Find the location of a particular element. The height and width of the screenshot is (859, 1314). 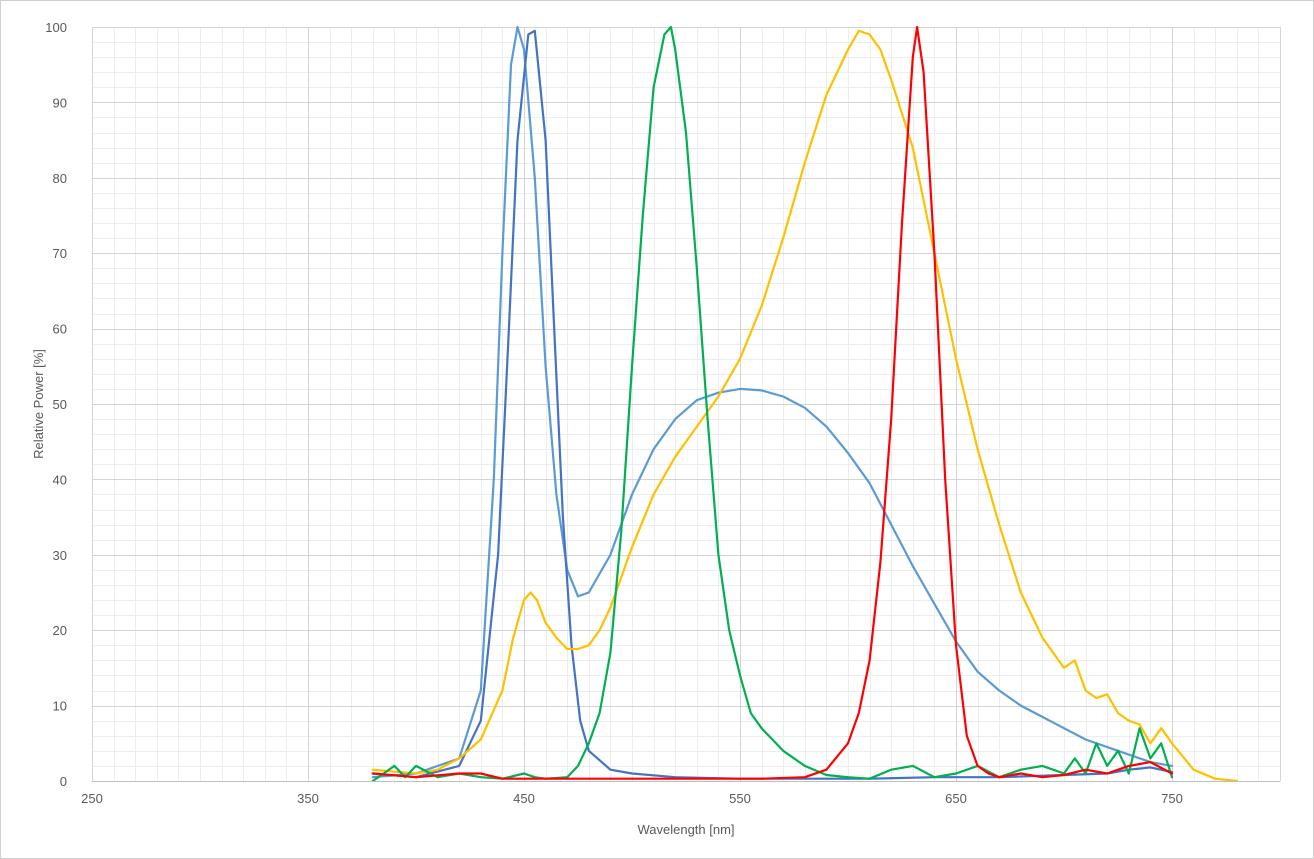

y-tick-label: 40 is located at coordinates (60, 479).